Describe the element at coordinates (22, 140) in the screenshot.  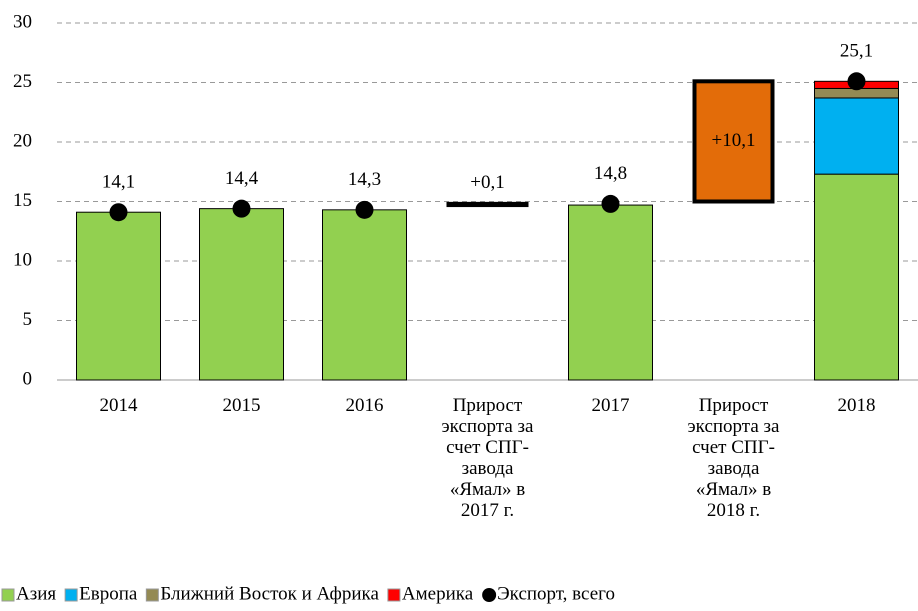
I see `y-tick-label: 20` at that location.